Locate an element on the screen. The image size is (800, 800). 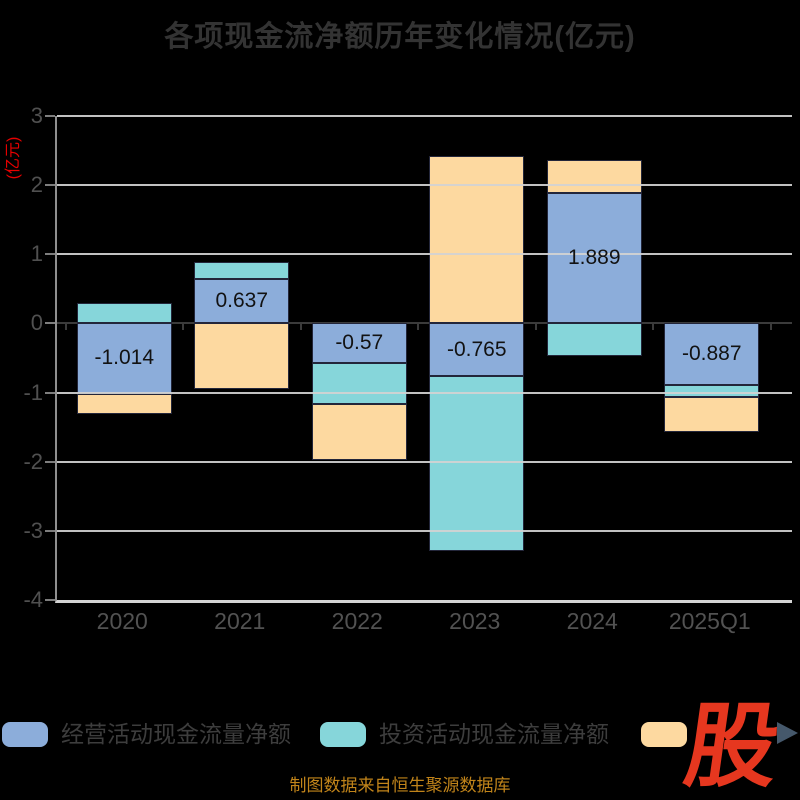
y-axis-tick-label: -4 is located at coordinates (33, 599).